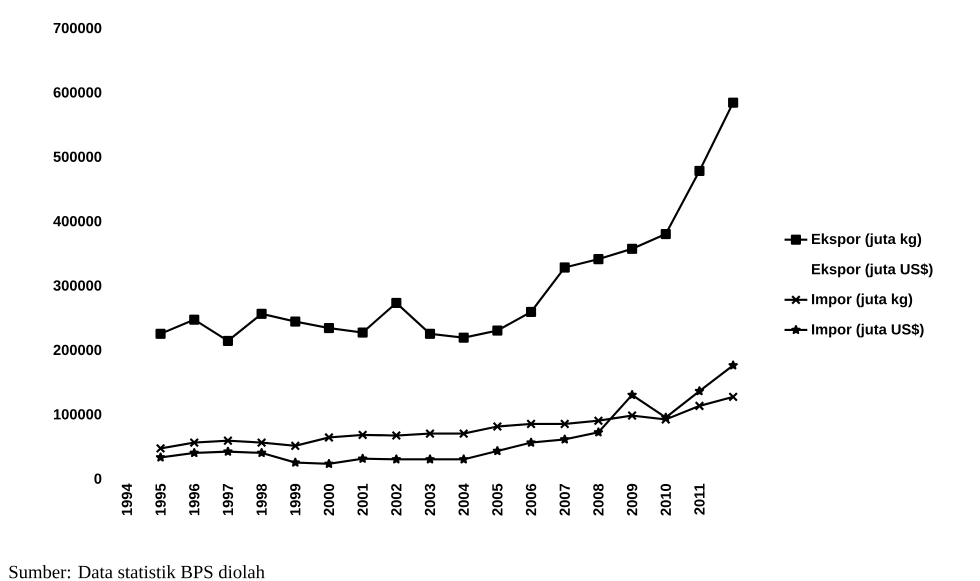  Describe the element at coordinates (78, 92) in the screenshot. I see `y-tick-label: 600000` at that location.